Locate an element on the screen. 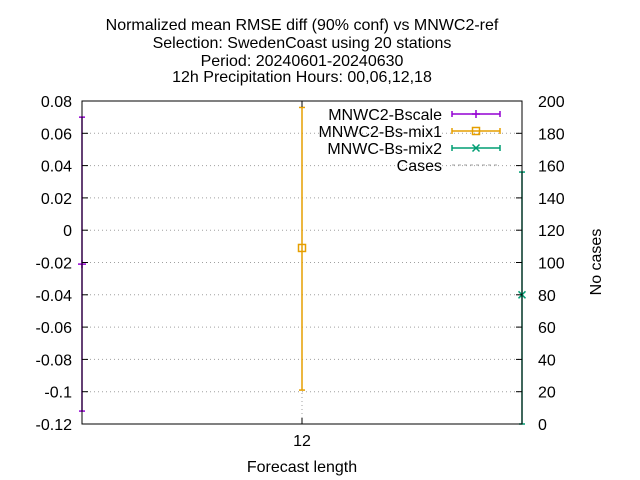  y2-axis-label: No cases is located at coordinates (596, 262).